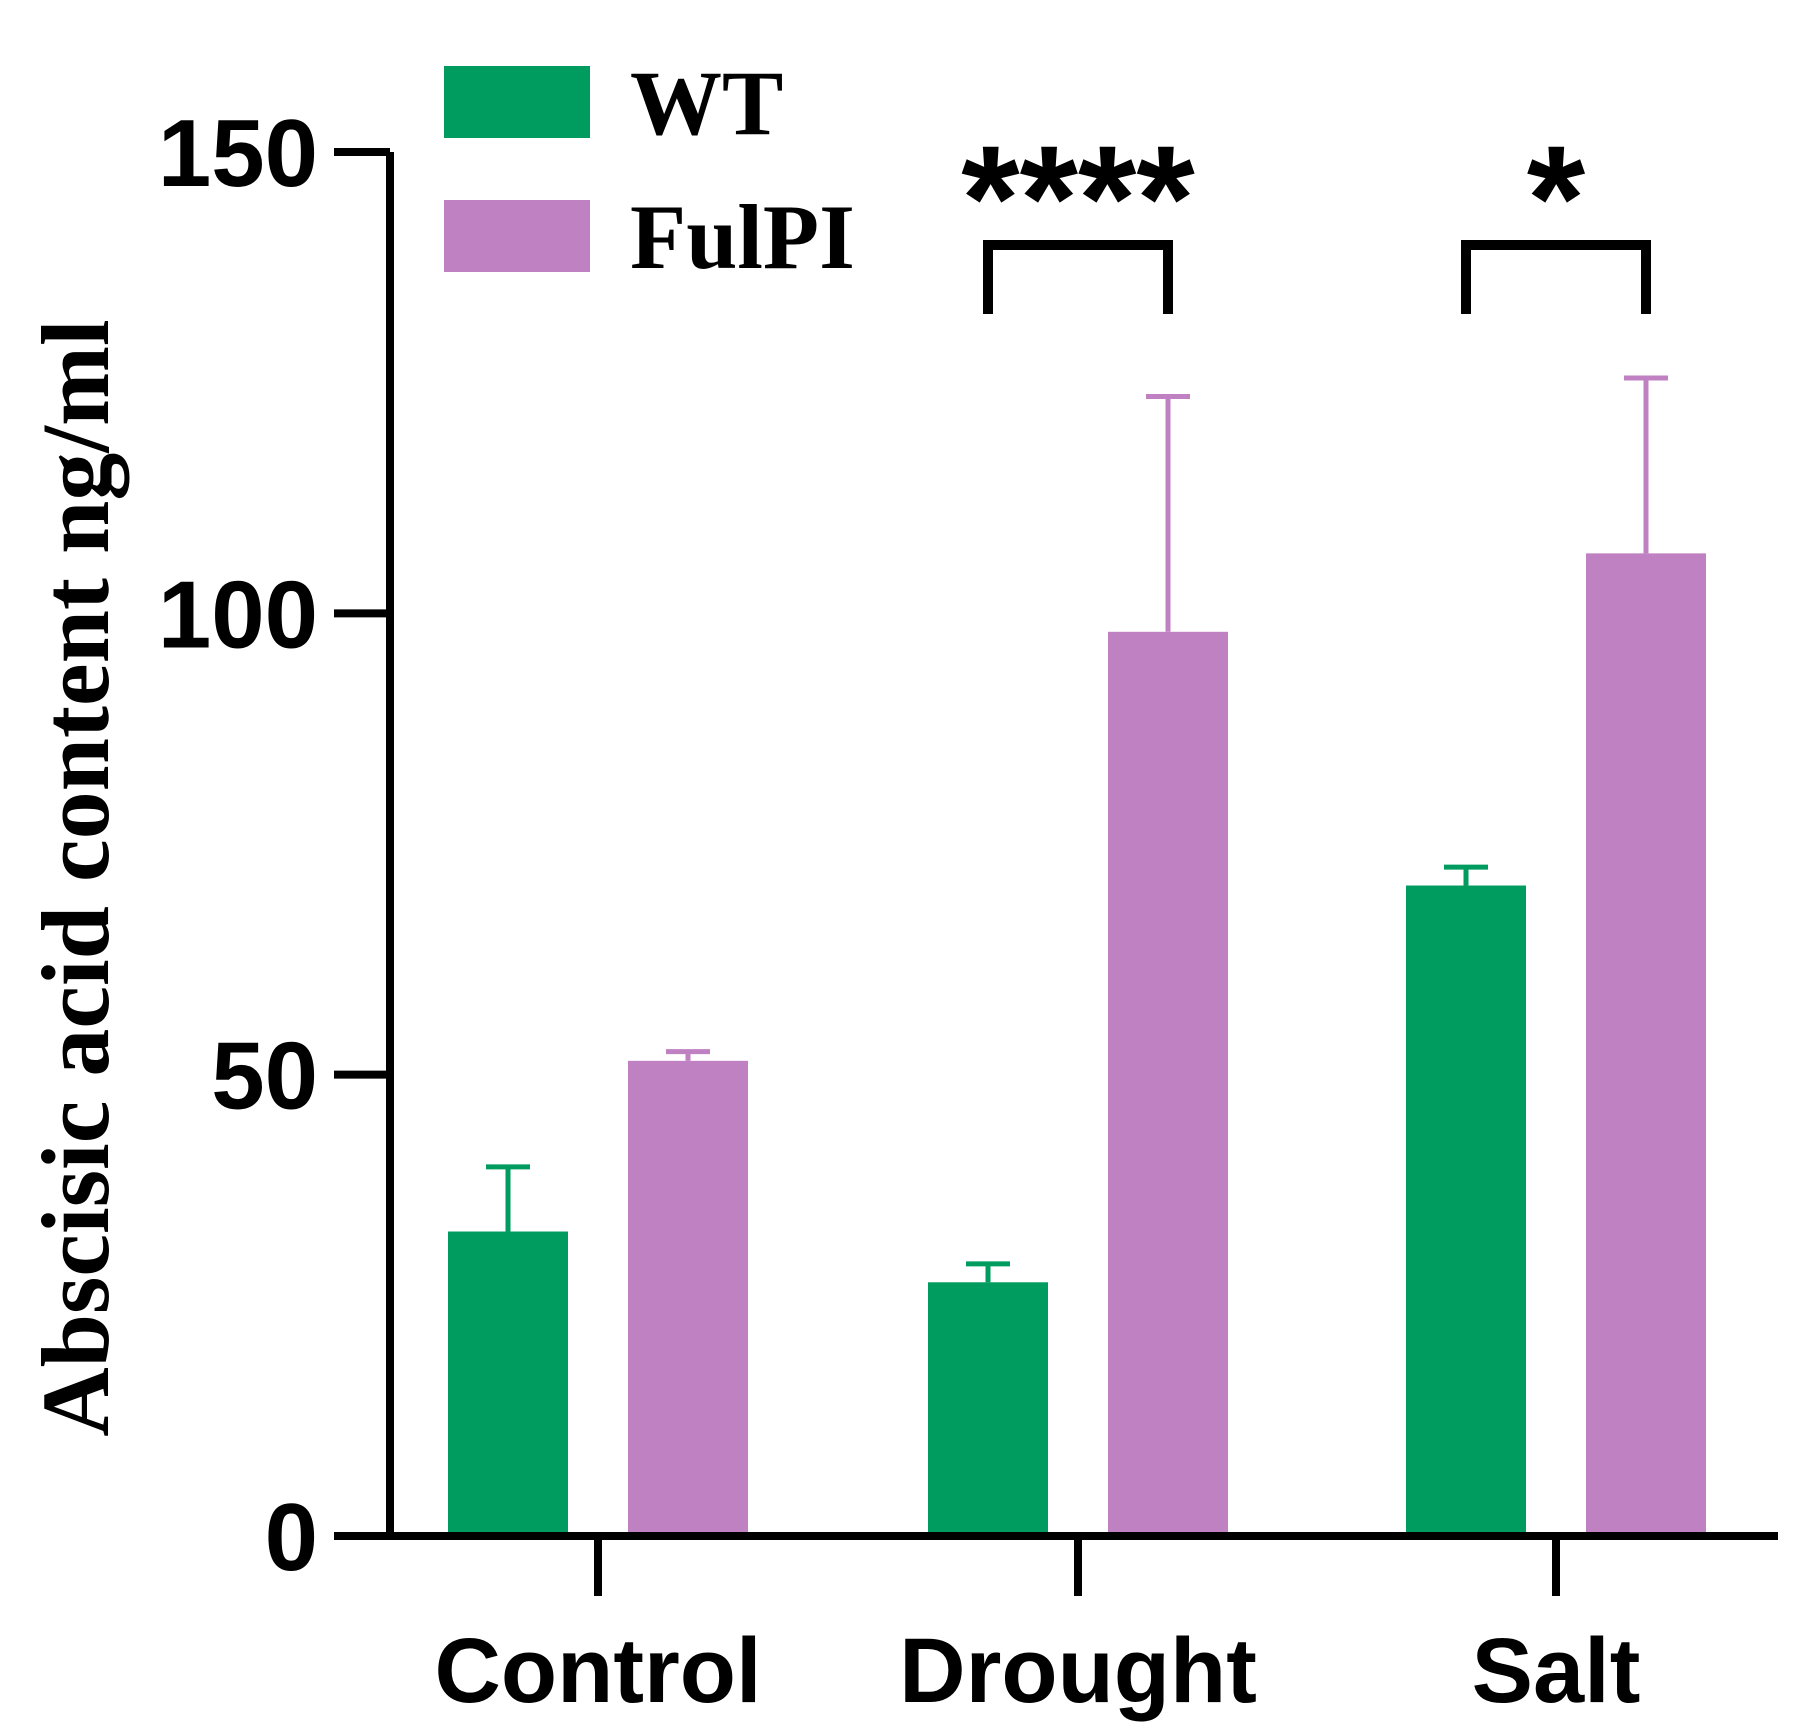 Image resolution: width=1809 pixels, height=1736 pixels. What do you see at coordinates (264, 1076) in the screenshot?
I see `y-tick-label: 50` at bounding box center [264, 1076].